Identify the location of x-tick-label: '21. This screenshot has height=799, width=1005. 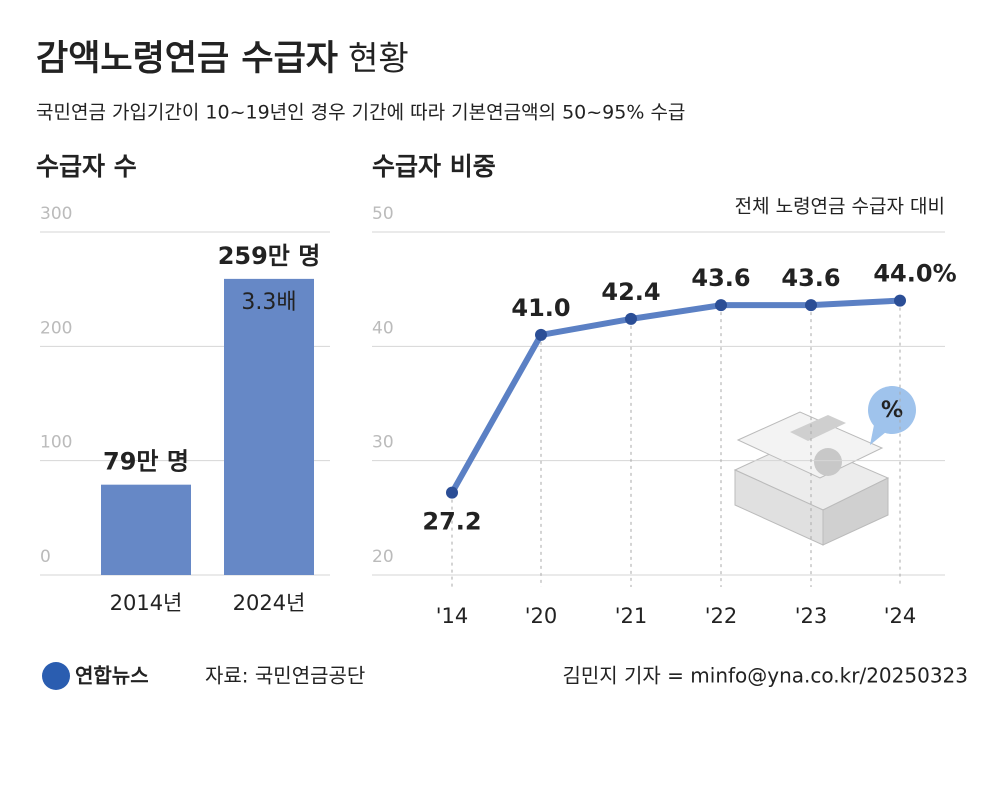
(631, 616).